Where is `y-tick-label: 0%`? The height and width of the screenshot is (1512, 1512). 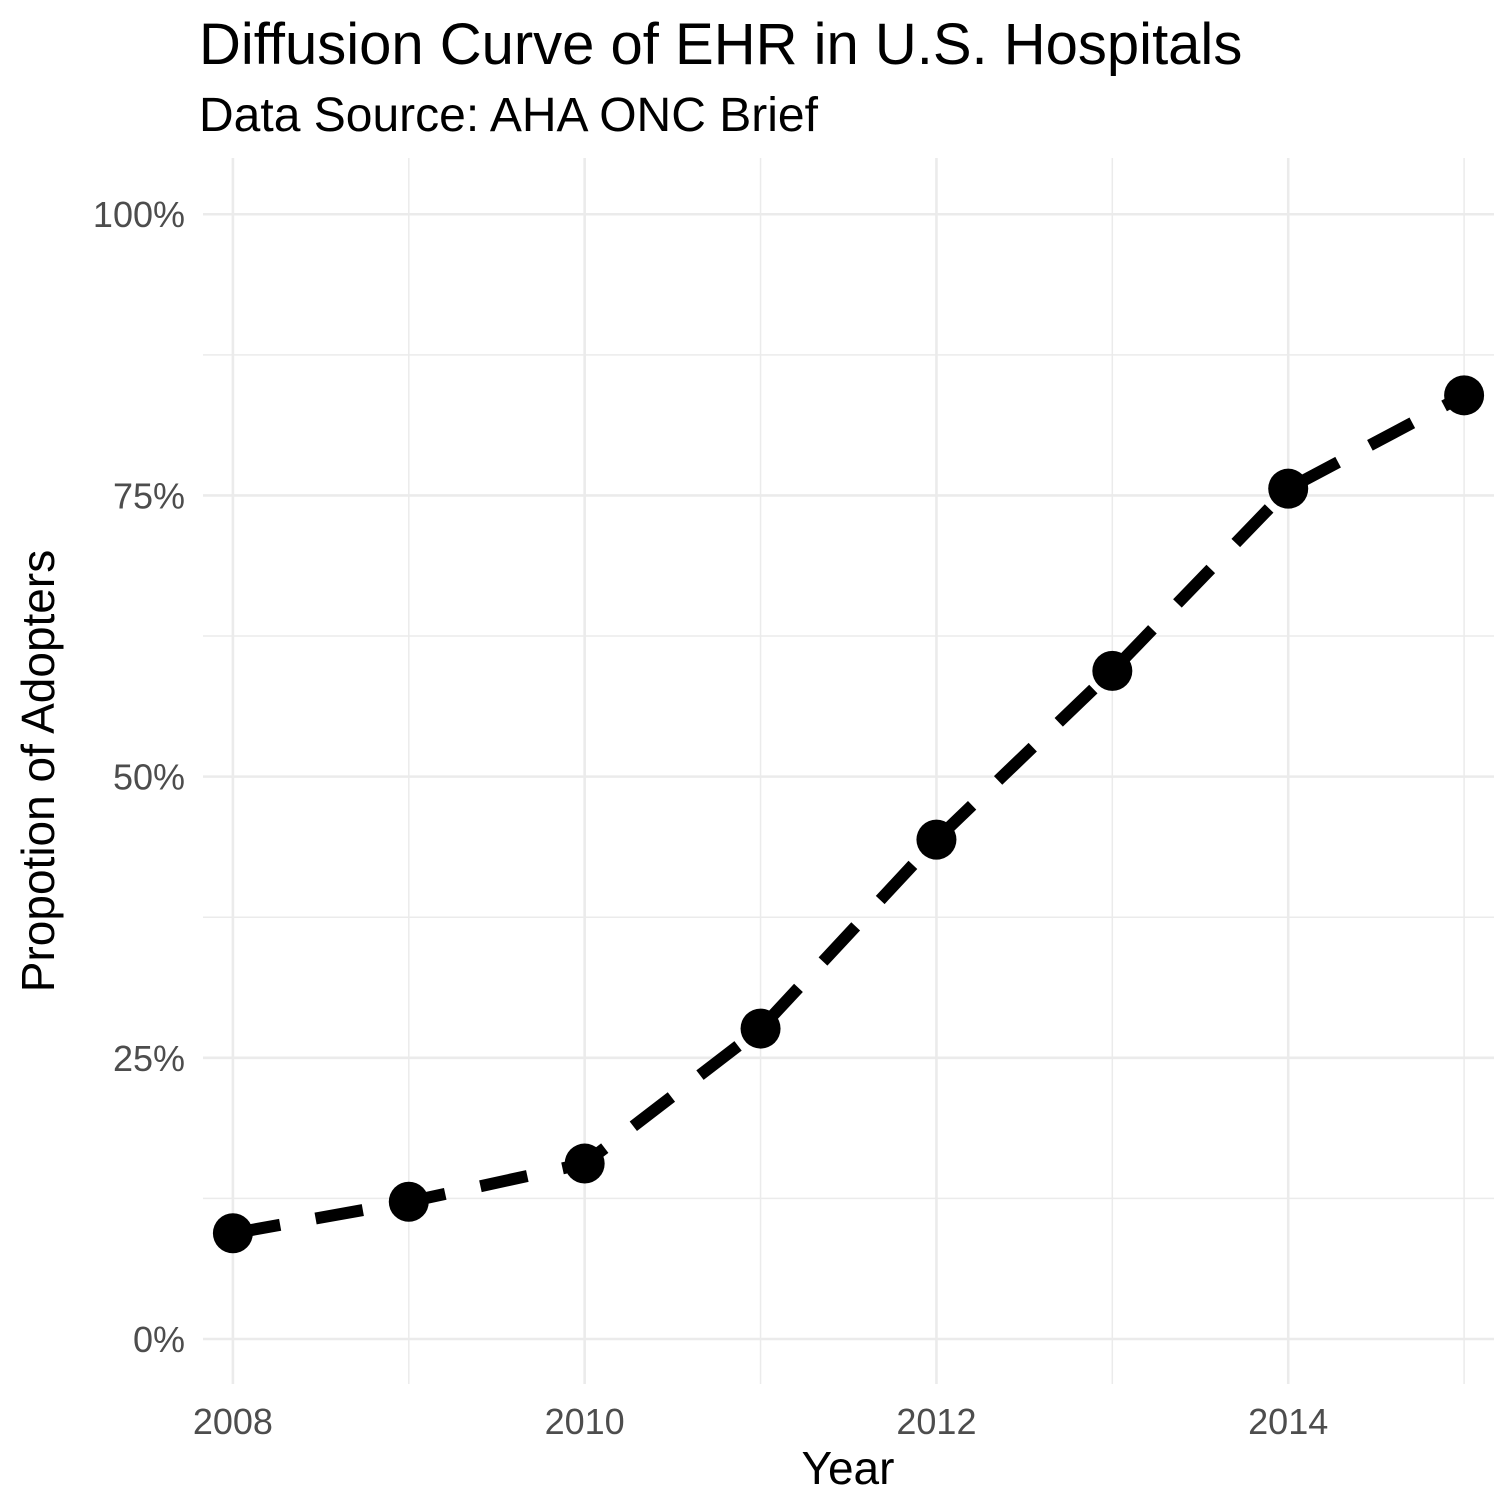
y-tick-label: 0% is located at coordinates (159, 1339).